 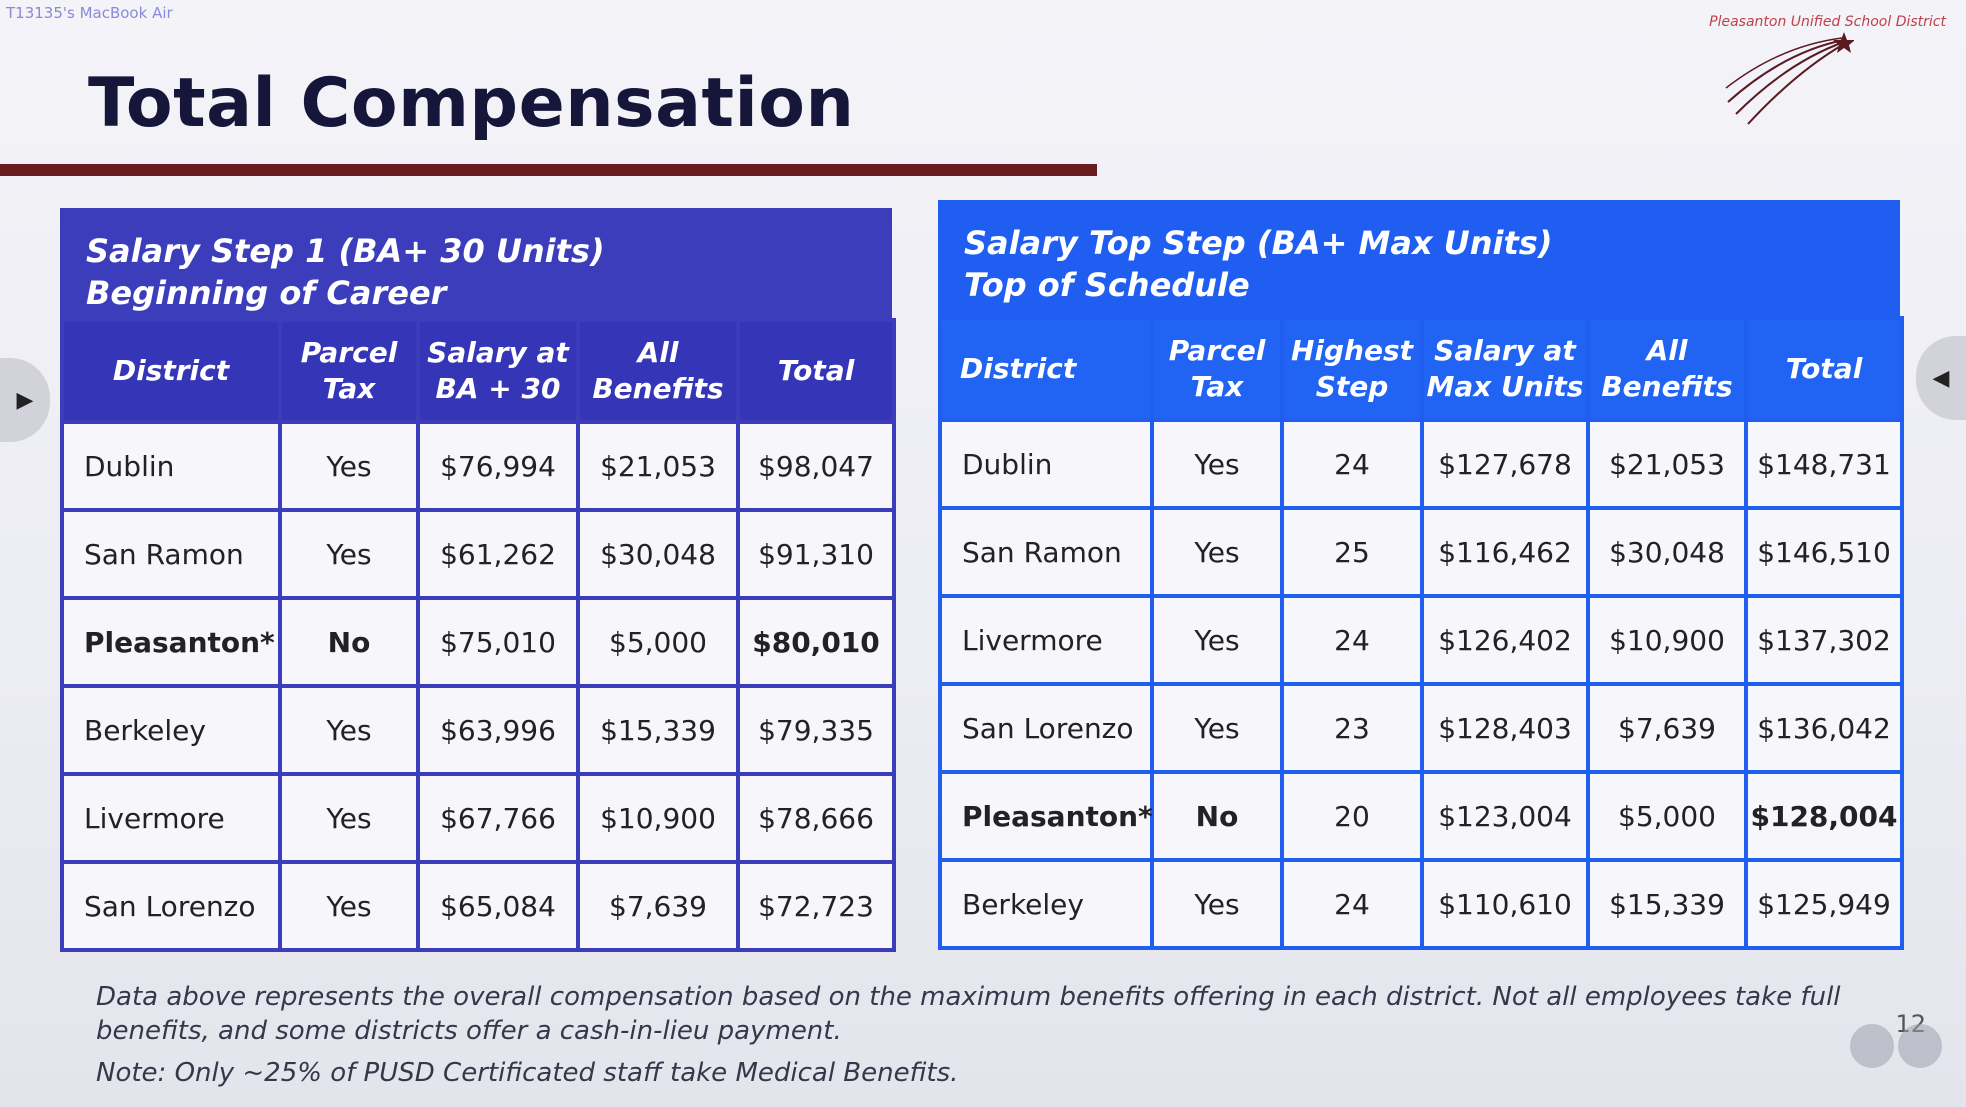 I want to click on step-1-heading-line2: Beginning of Career, so click(x=266, y=293).